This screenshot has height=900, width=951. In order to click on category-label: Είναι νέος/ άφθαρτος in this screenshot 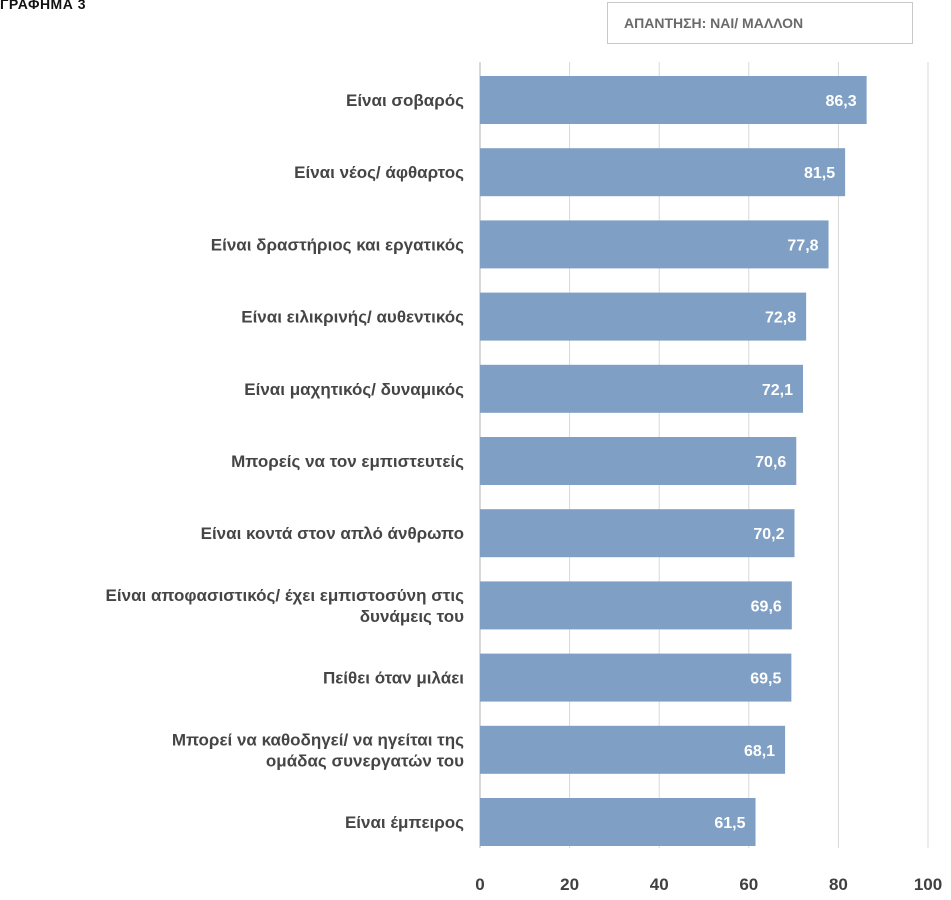, I will do `click(379, 172)`.